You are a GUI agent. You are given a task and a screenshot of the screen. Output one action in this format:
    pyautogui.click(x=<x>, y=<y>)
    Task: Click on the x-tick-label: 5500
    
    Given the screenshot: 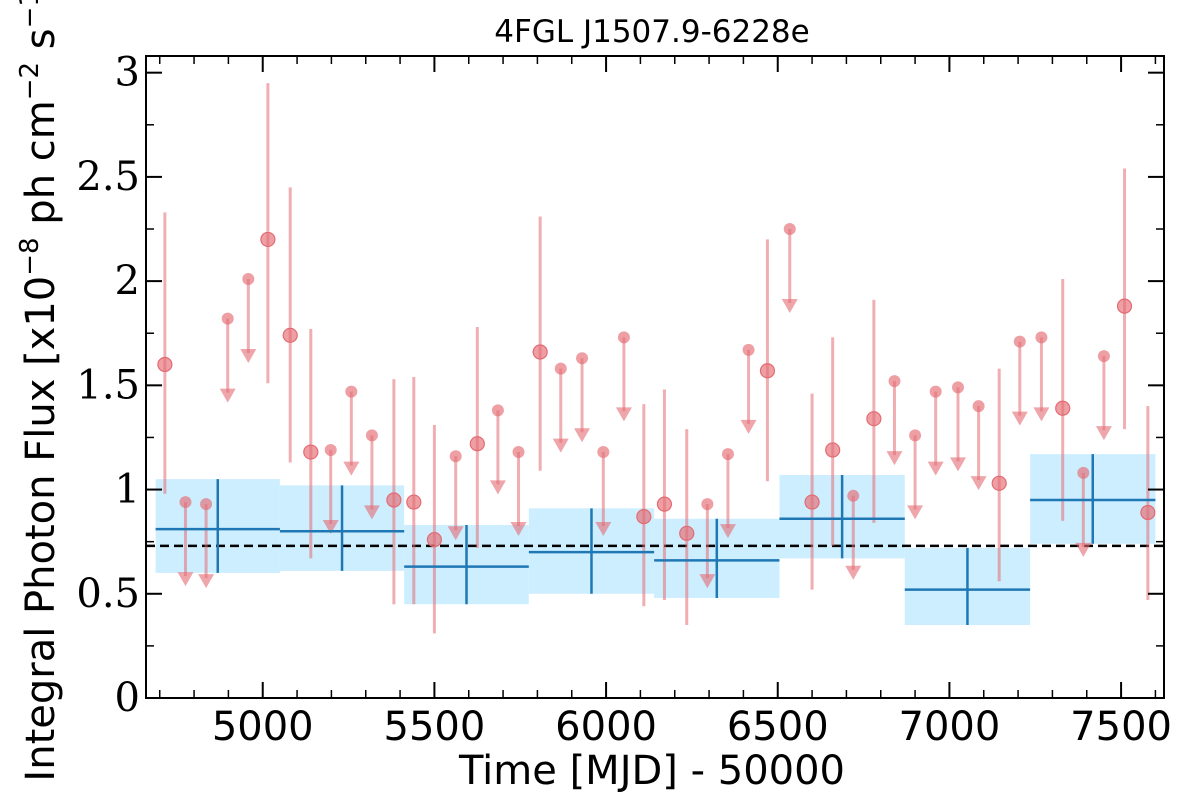 What is the action you would take?
    pyautogui.click(x=435, y=727)
    